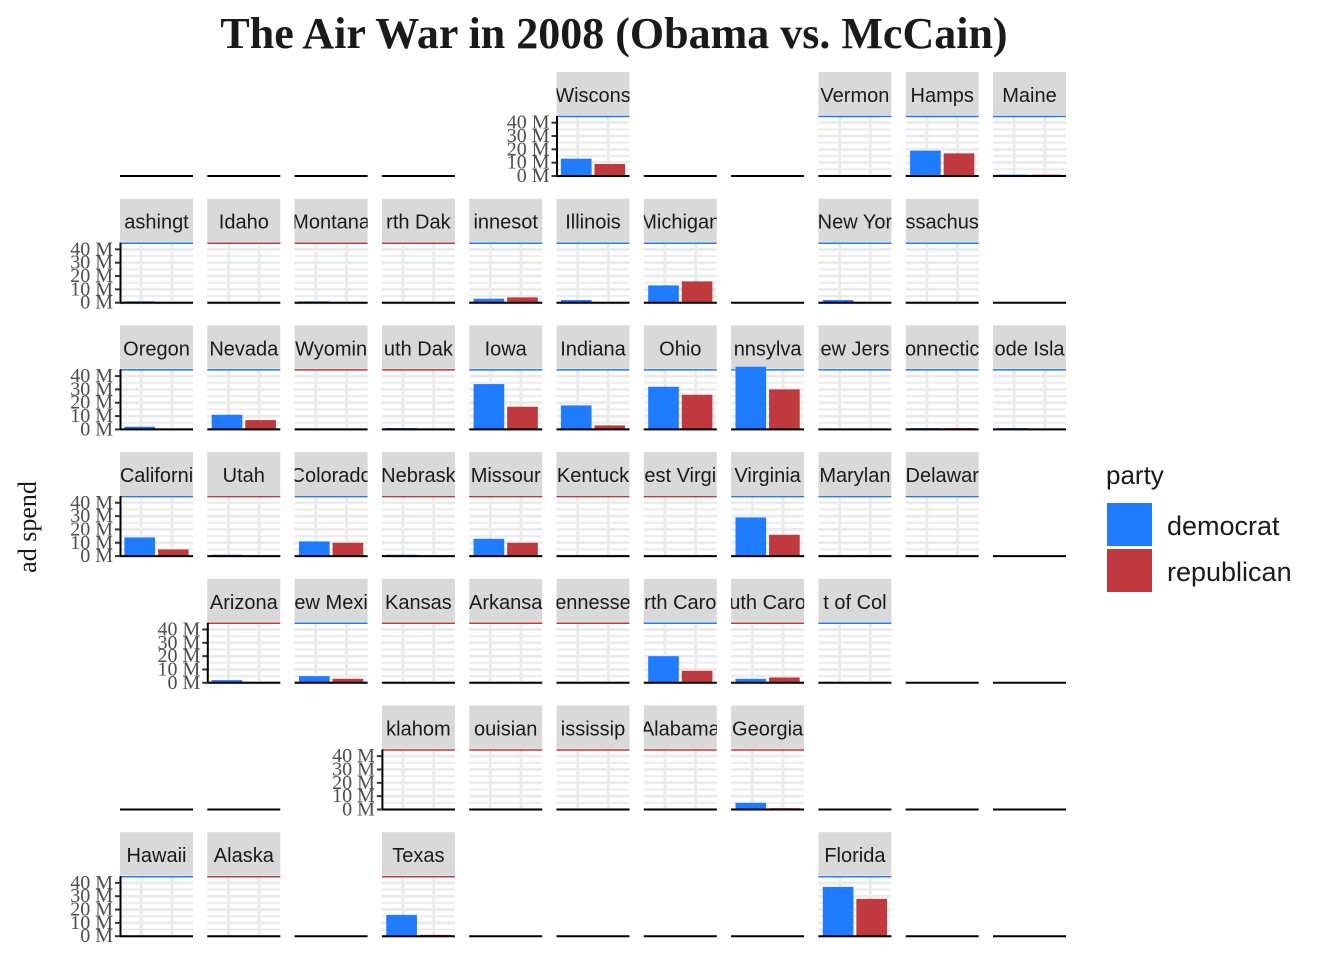  Describe the element at coordinates (393, 763) in the screenshot. I see `facet-oklahoma: klahom 0 M10 M20 M30 M40 M` at that location.